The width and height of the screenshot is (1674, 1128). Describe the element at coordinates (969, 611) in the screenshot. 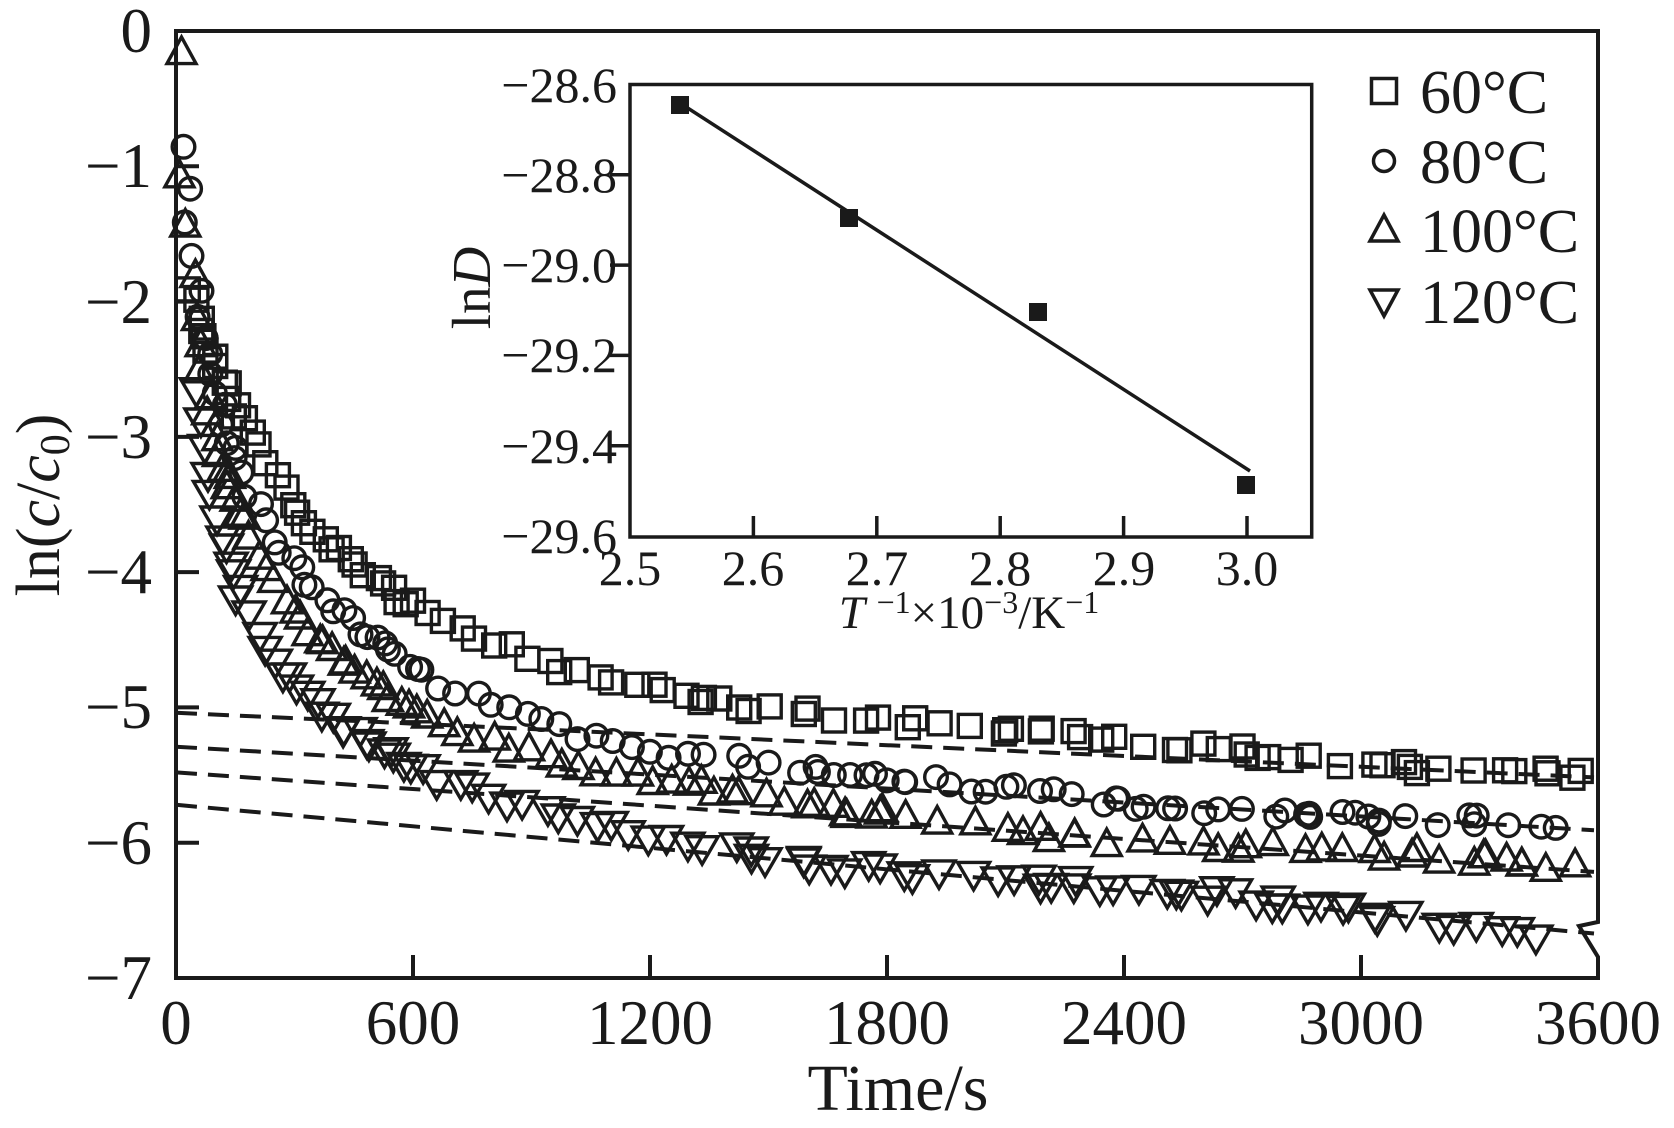

I see `svg-text: T −1×10−3/K−1` at that location.